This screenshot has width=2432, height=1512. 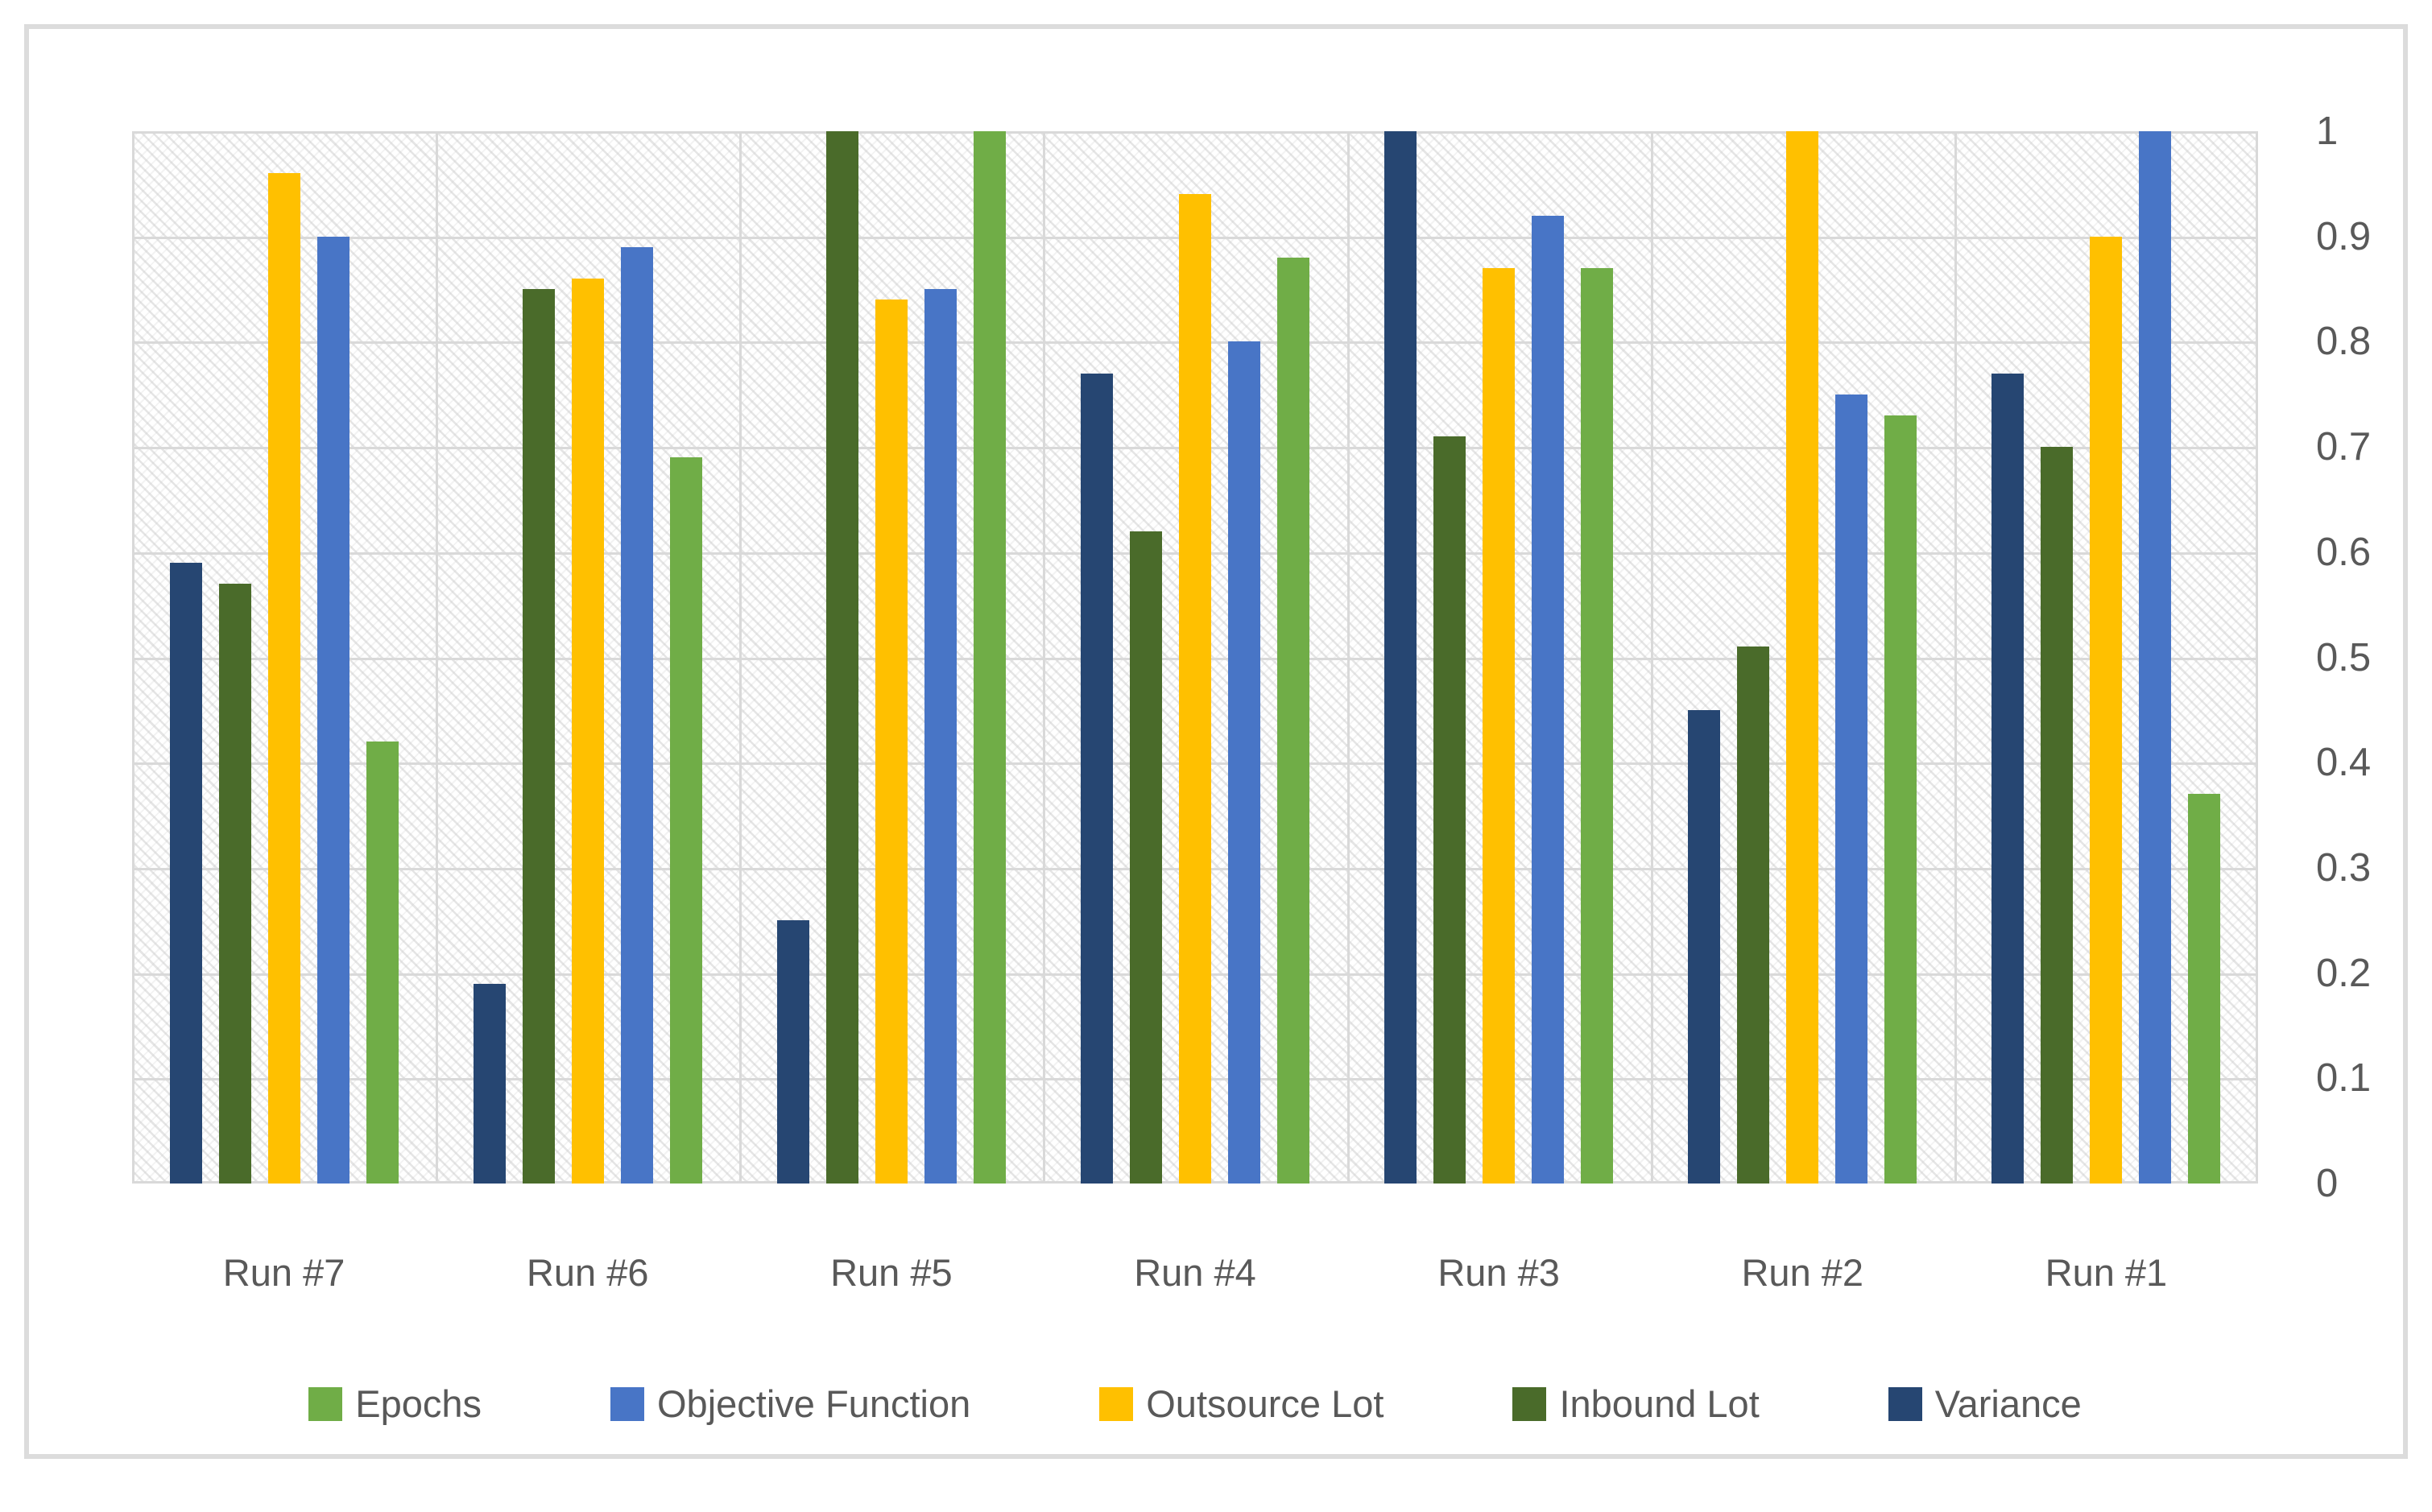 What do you see at coordinates (636, 715) in the screenshot?
I see `bar-run-6-objective-function` at bounding box center [636, 715].